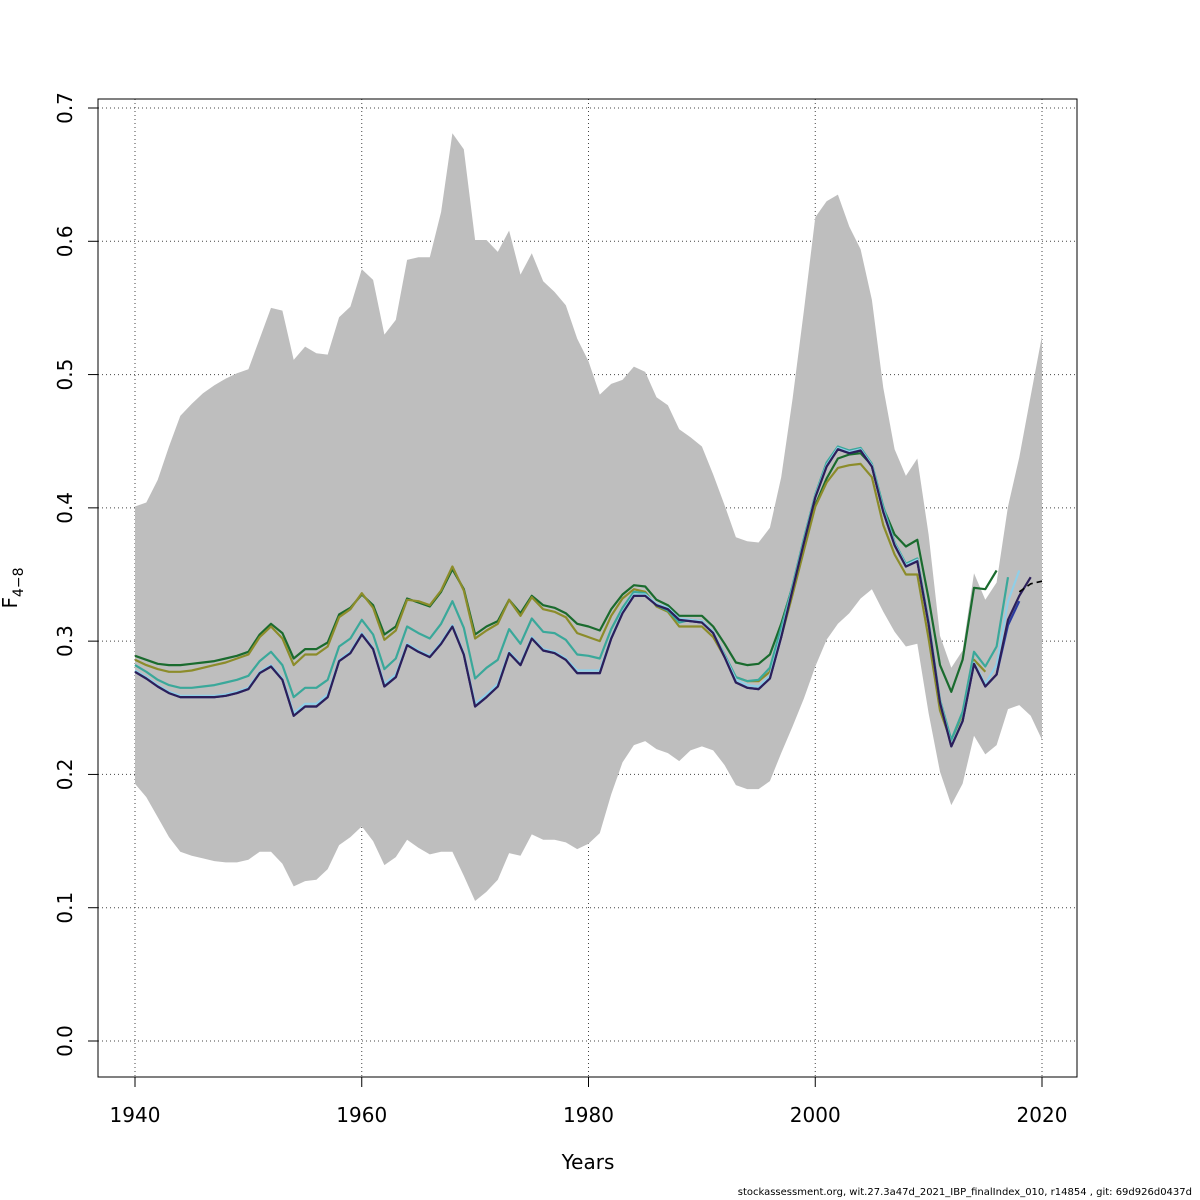 The height and width of the screenshot is (1200, 1200). I want to click on x-axis: 1940 1960 1980 2000 2020, so click(589, 1101).